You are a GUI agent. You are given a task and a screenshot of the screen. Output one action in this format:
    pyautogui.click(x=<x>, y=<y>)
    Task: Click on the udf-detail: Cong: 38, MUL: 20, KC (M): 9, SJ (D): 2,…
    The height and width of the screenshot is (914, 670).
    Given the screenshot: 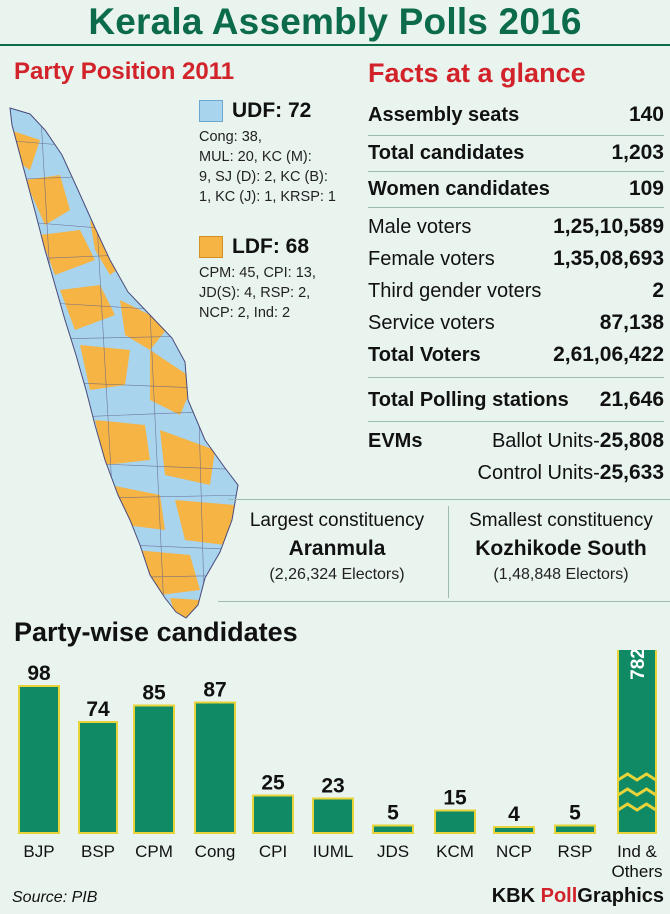 What is the action you would take?
    pyautogui.click(x=267, y=167)
    